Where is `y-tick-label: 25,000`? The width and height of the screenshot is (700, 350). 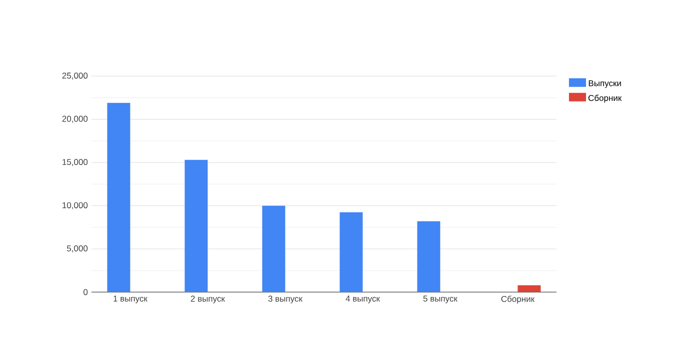
y-tick-label: 25,000 is located at coordinates (75, 76).